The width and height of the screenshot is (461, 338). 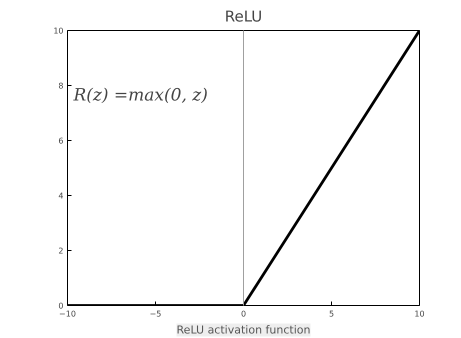 What do you see at coordinates (61, 306) in the screenshot?
I see `y-tick-label: 0` at bounding box center [61, 306].